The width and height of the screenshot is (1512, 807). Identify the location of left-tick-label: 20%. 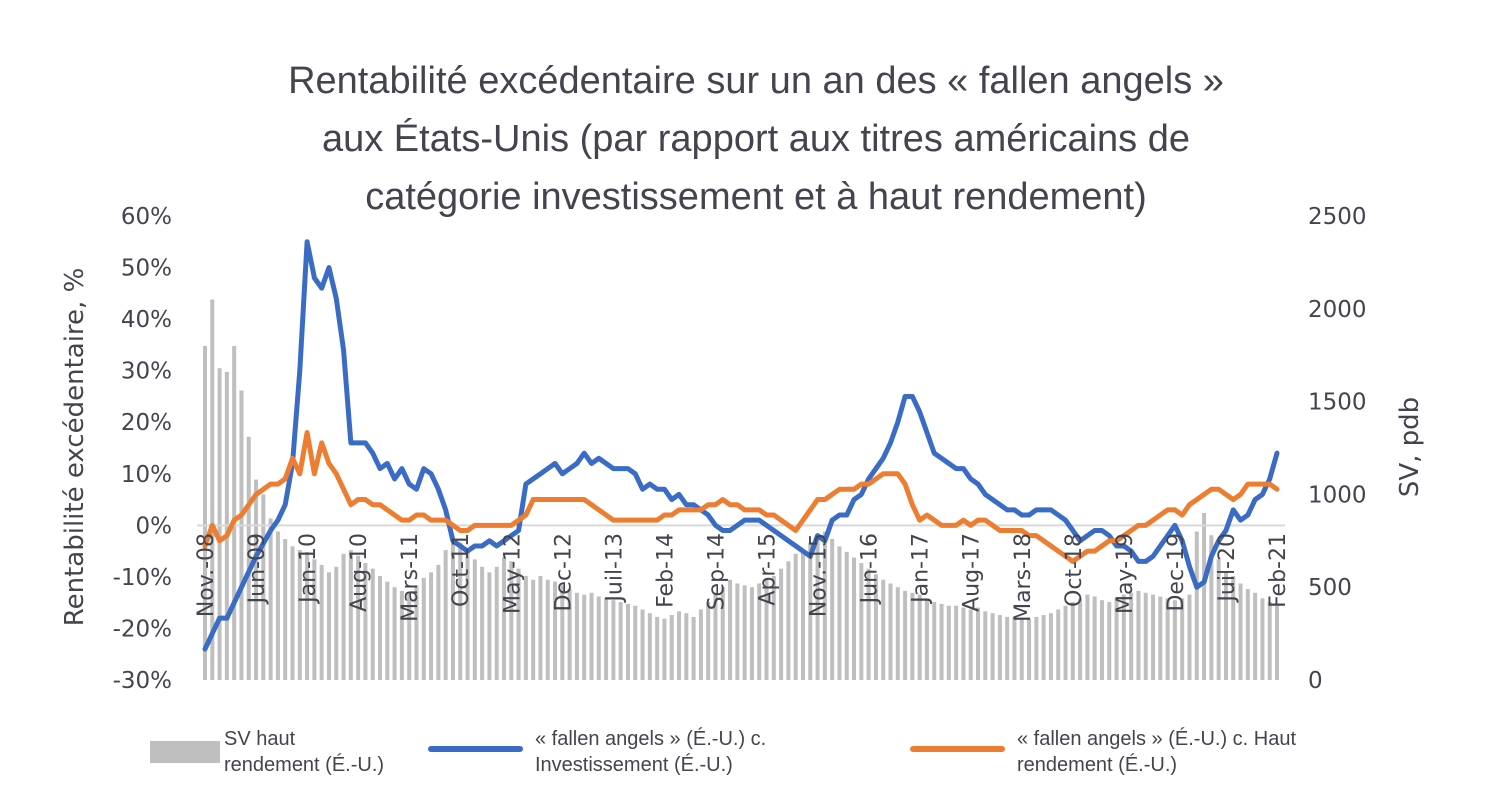
(146, 423).